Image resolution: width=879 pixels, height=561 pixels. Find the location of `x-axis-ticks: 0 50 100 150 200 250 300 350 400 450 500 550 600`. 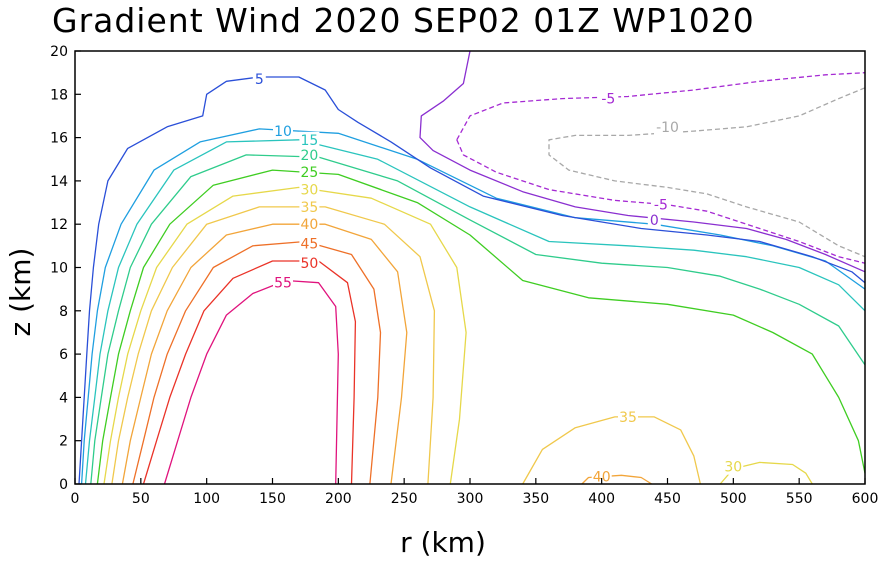

x-axis-ticks: 0 50 100 150 200 250 300 350 400 450 500 550 600 is located at coordinates (475, 492).